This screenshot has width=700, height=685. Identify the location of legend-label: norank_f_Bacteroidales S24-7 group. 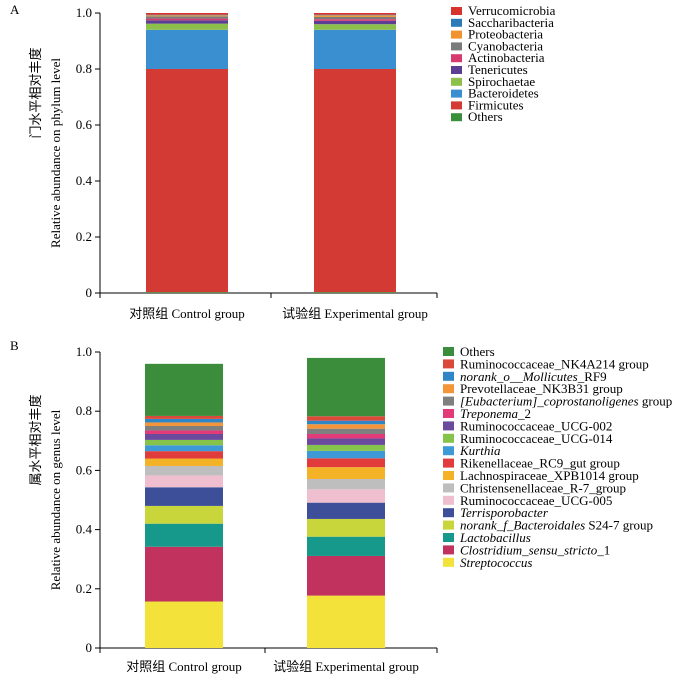
(556, 525).